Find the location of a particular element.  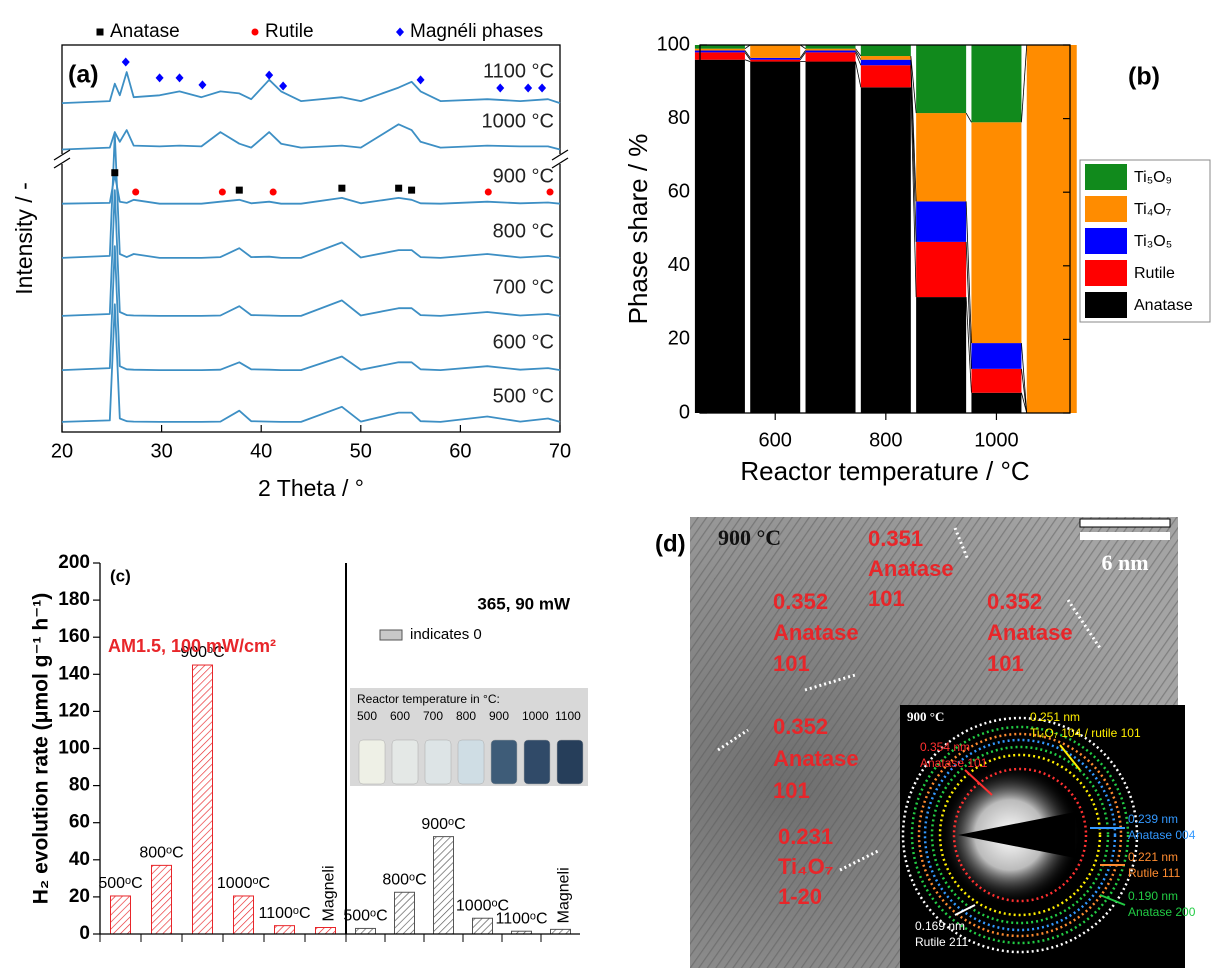

y-tick-label: 0 is located at coordinates (684, 412).